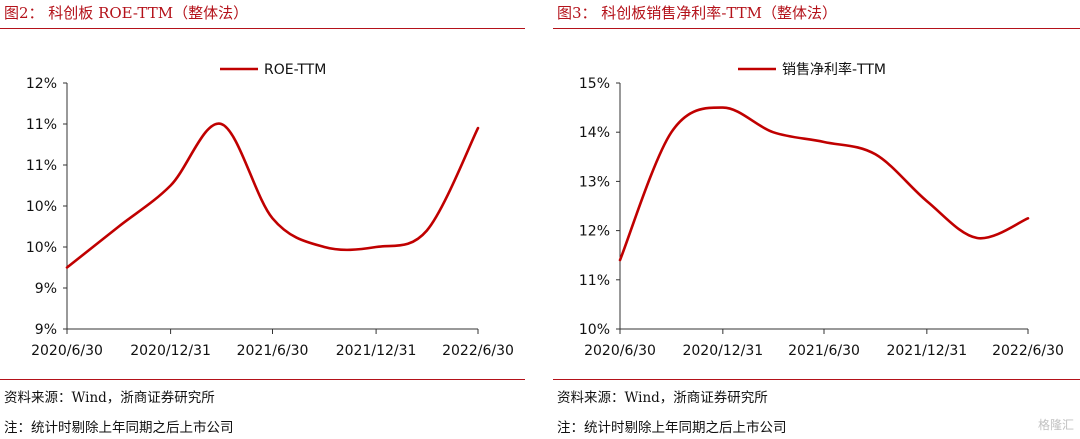  I want to click on legend-label: ROE-TTM, so click(295, 70).